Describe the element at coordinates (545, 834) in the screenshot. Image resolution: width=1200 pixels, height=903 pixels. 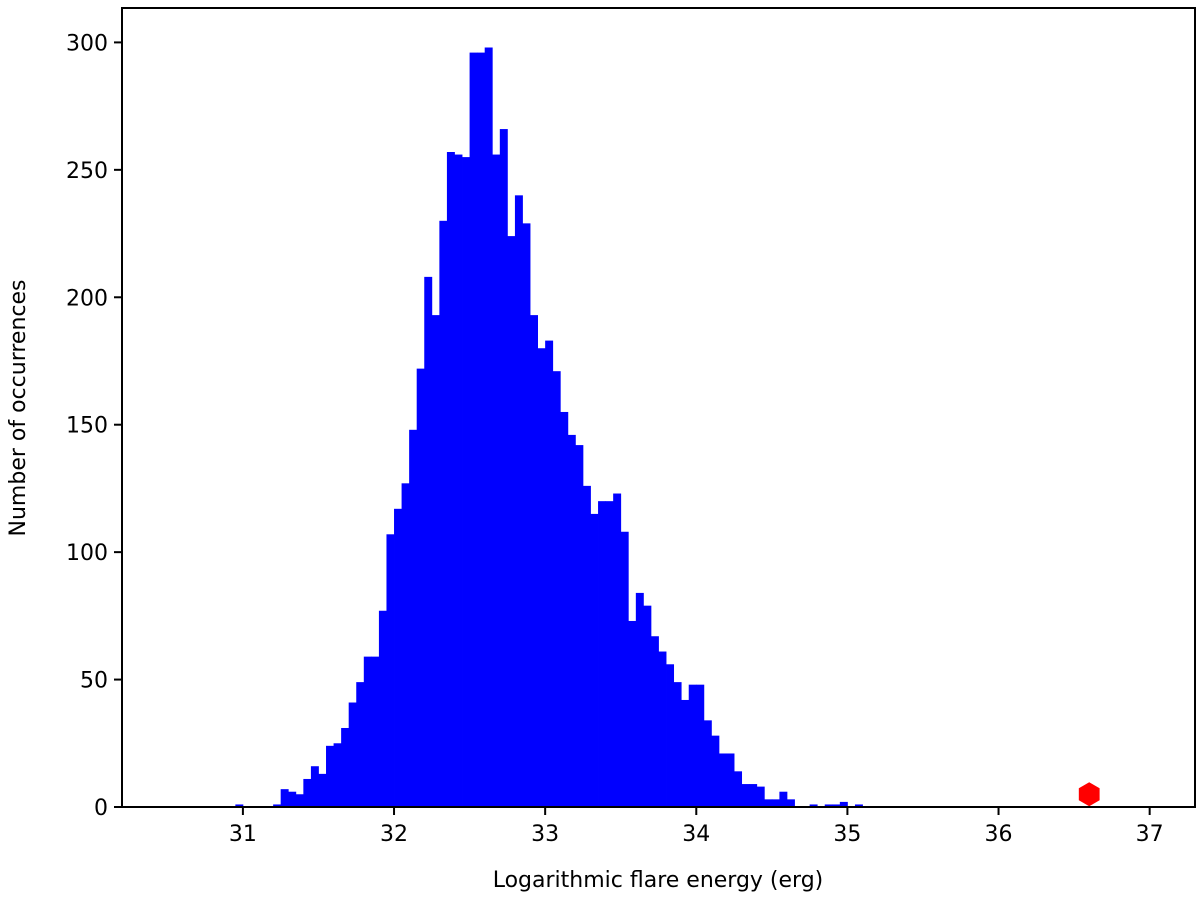
I see `x-tick-label: 33` at that location.